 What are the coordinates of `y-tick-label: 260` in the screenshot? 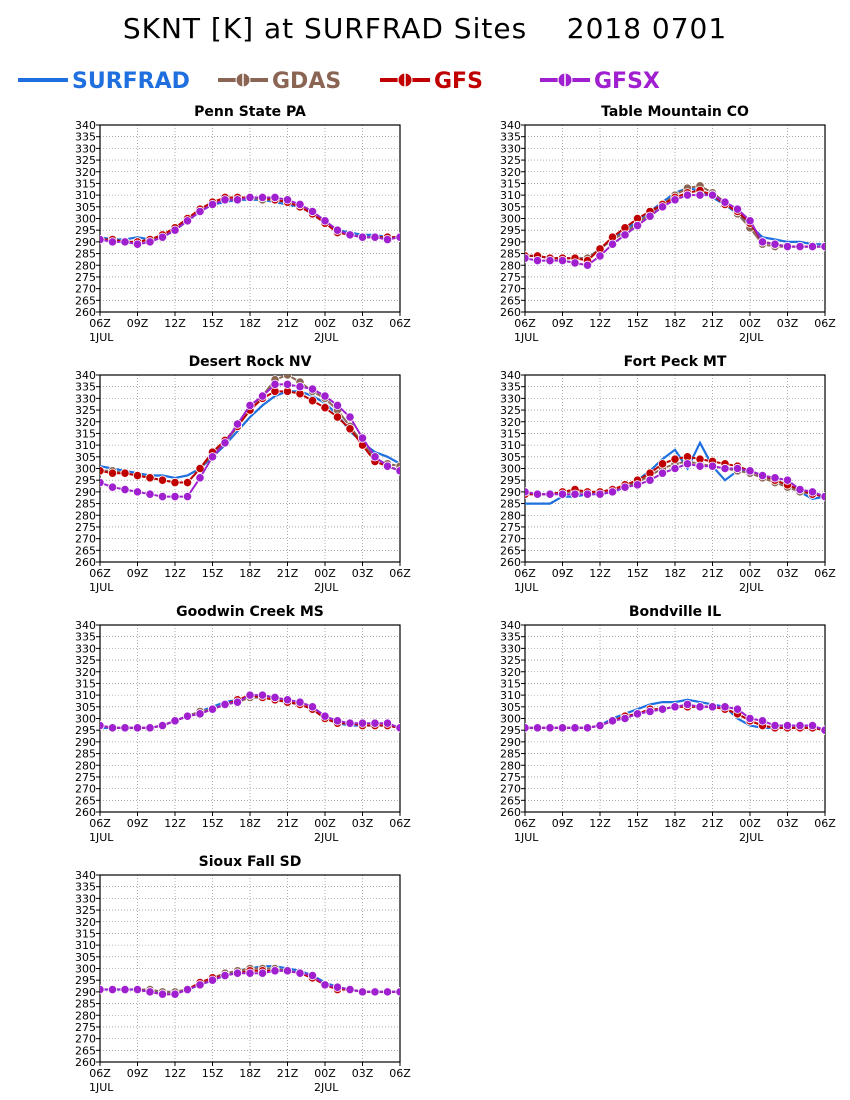 It's located at (85, 812).